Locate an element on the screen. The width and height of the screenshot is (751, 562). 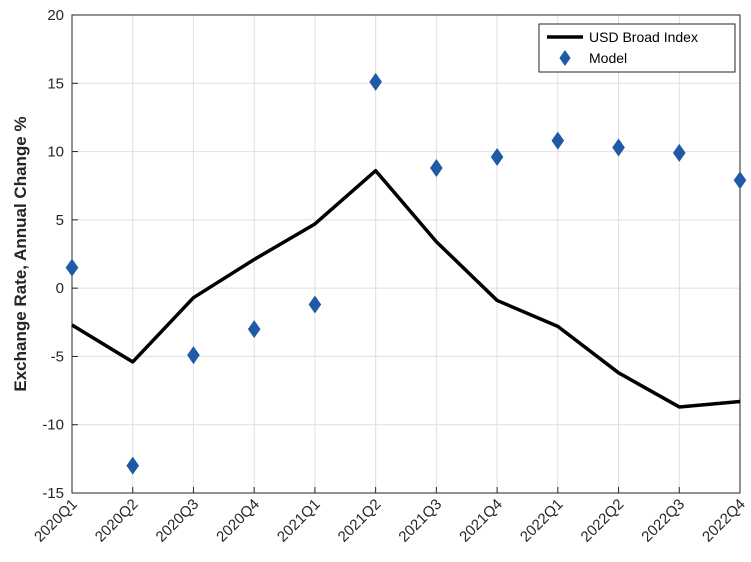
y-tick-label: 15 is located at coordinates (55, 83).